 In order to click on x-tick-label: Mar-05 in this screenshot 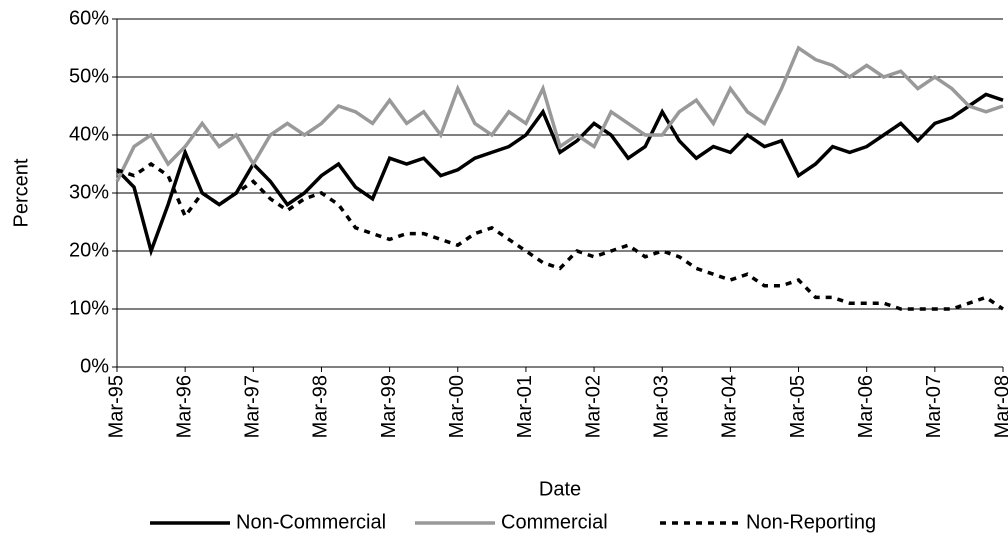, I will do `click(798, 406)`.